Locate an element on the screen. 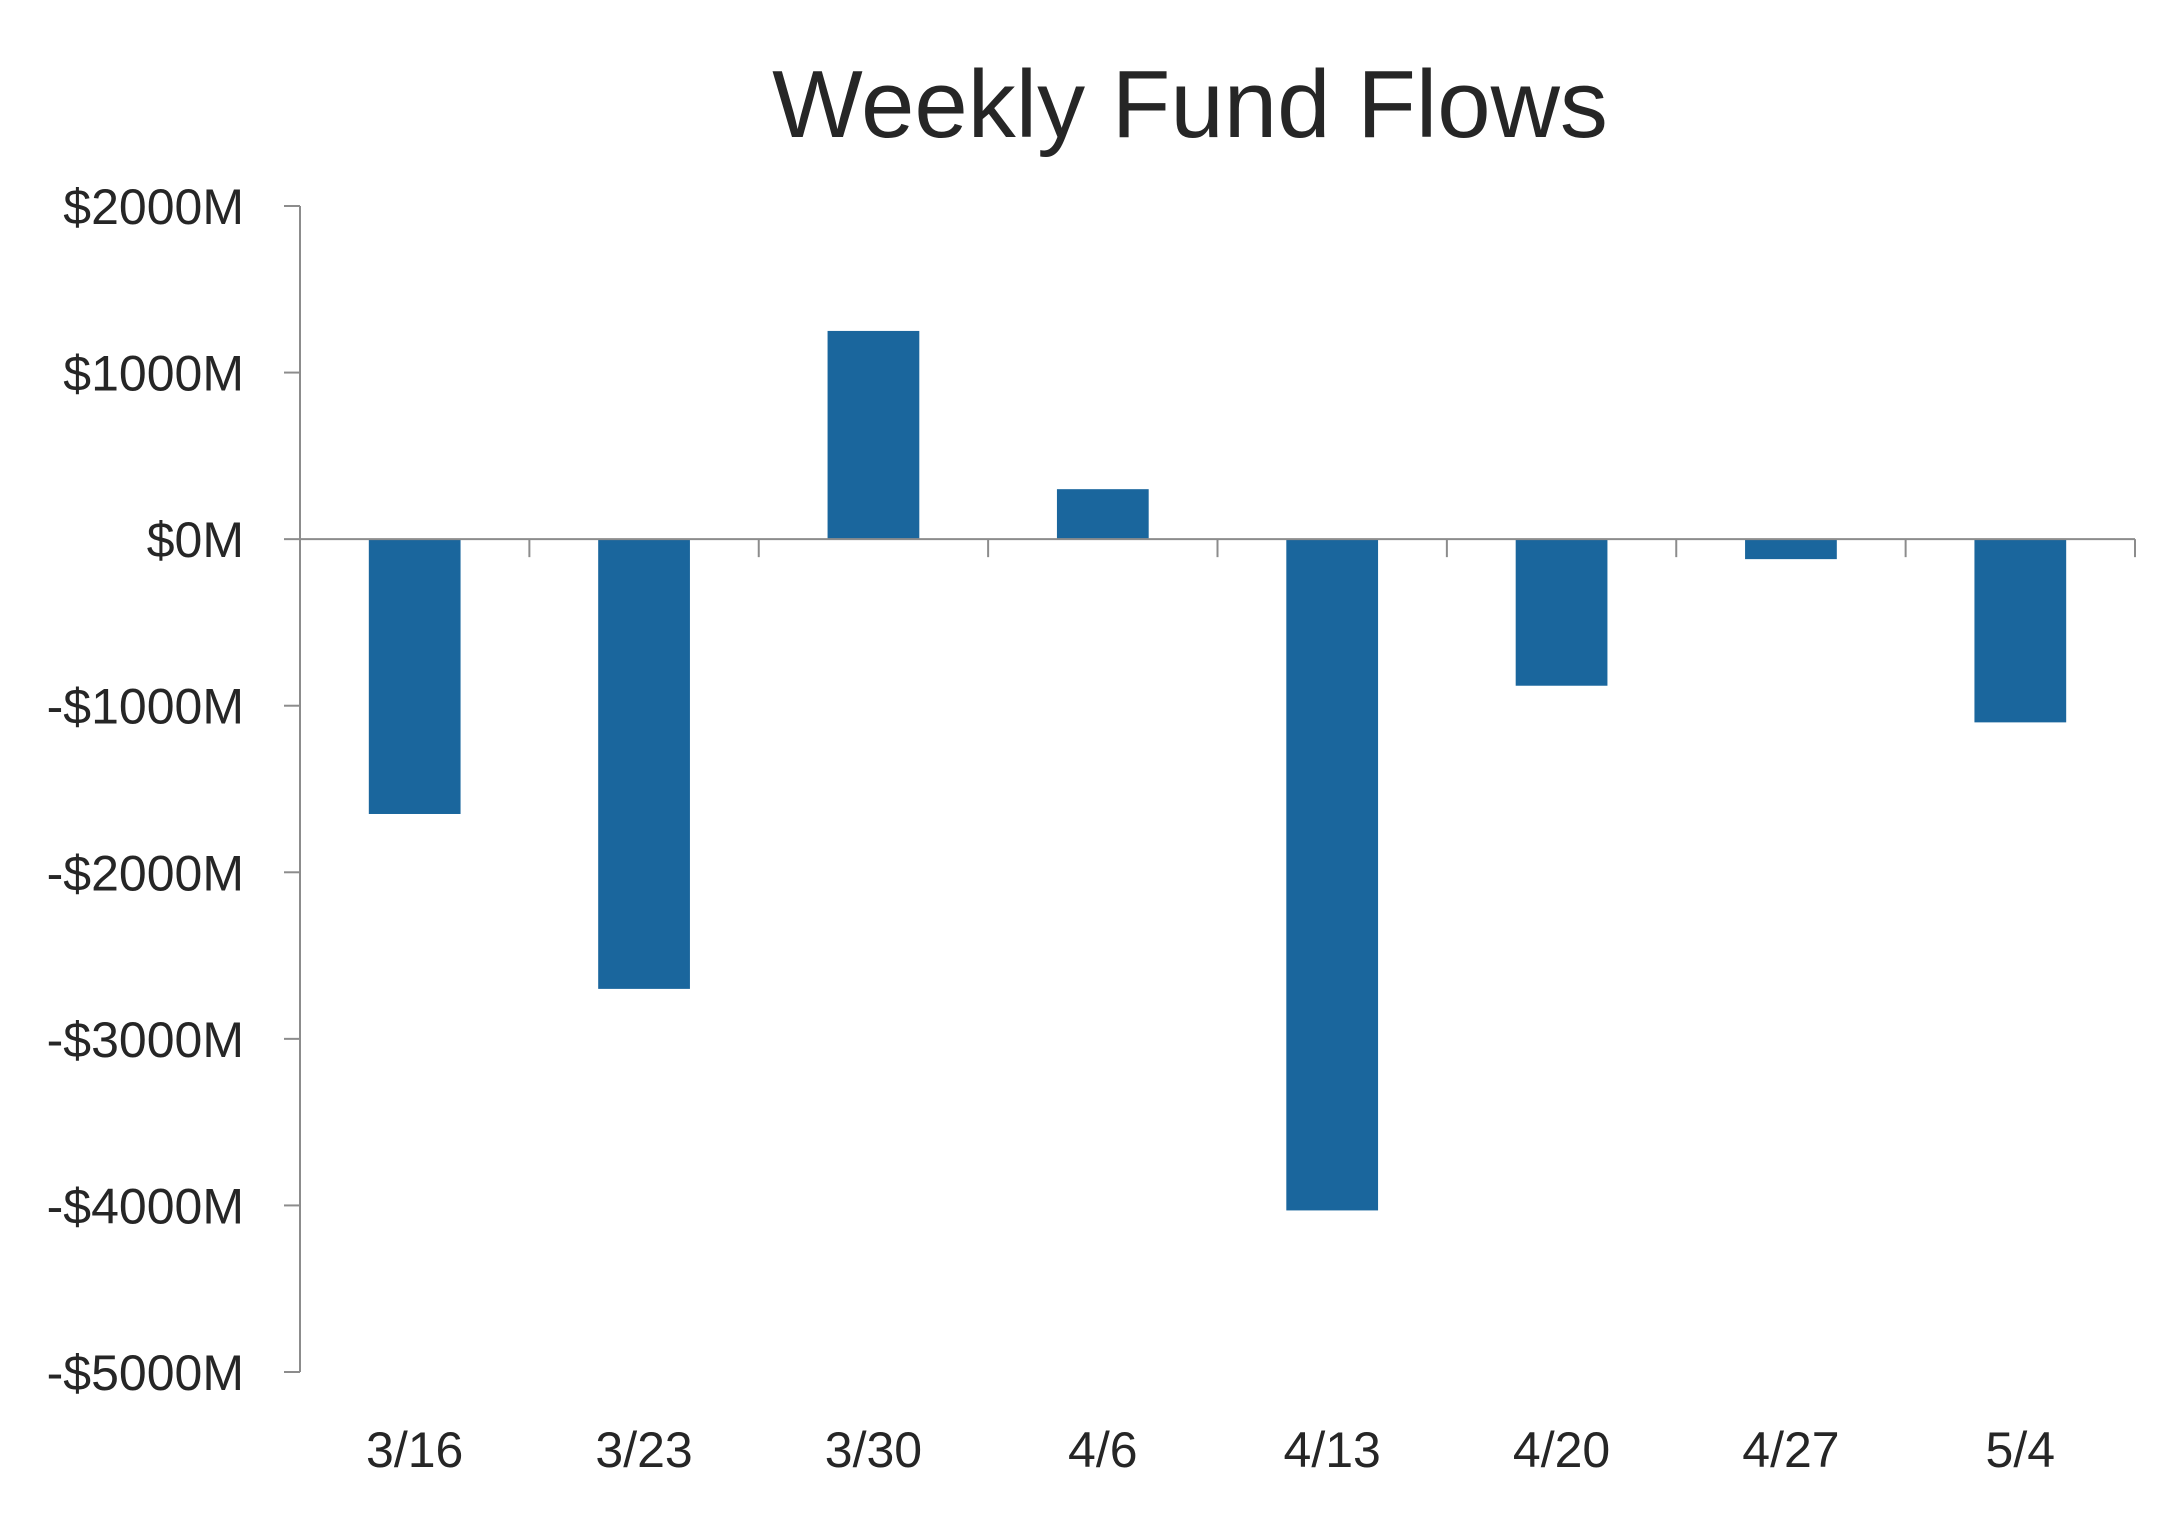  y-tick-label: -$4000M is located at coordinates (145, 1206).